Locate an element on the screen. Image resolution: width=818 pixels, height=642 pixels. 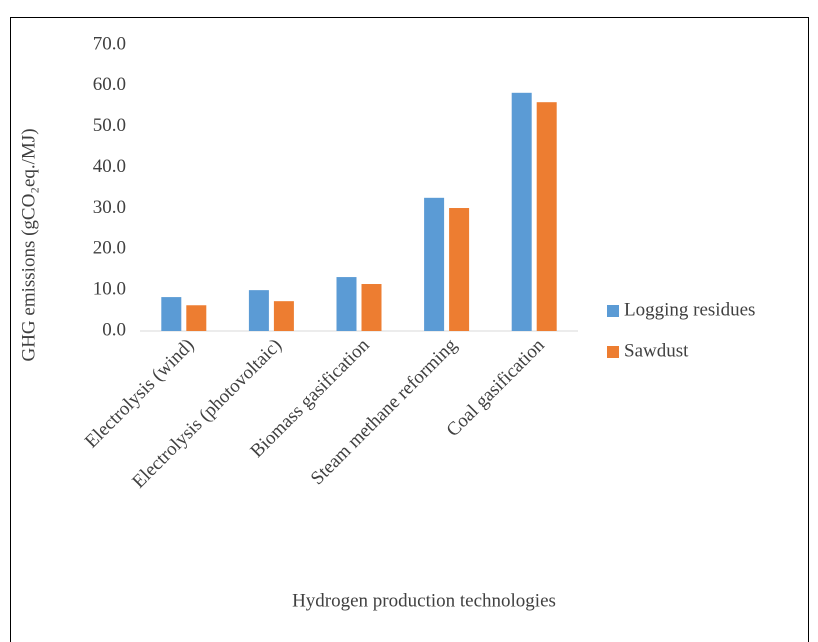
y-axis-label: GHG emissions (gCO₂eq./MJ) is located at coordinates (28, 244).